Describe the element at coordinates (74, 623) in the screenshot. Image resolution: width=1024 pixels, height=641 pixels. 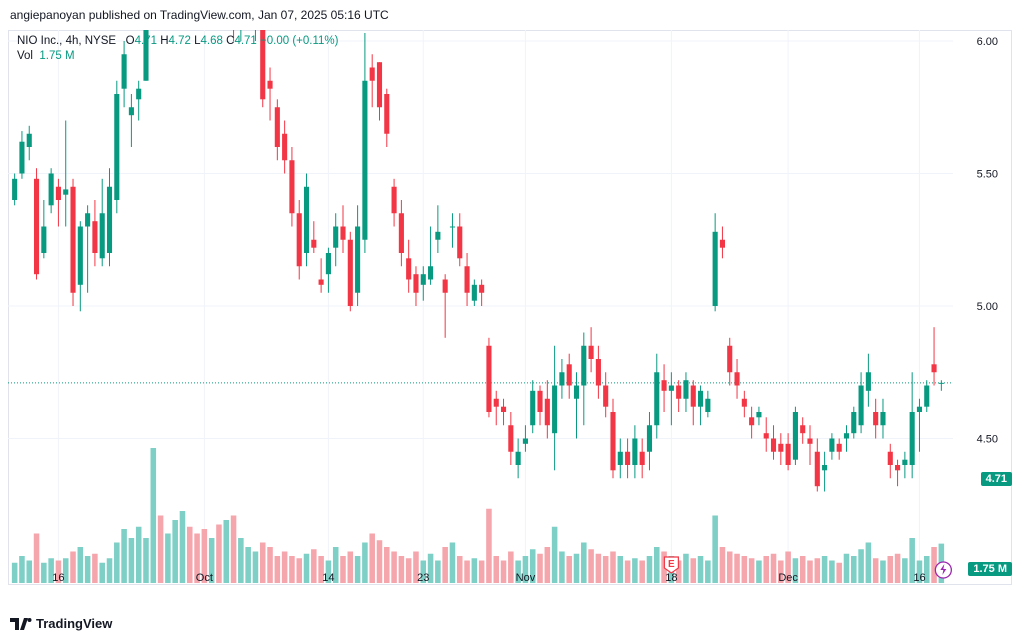
I see `brand-name: TradingView` at that location.